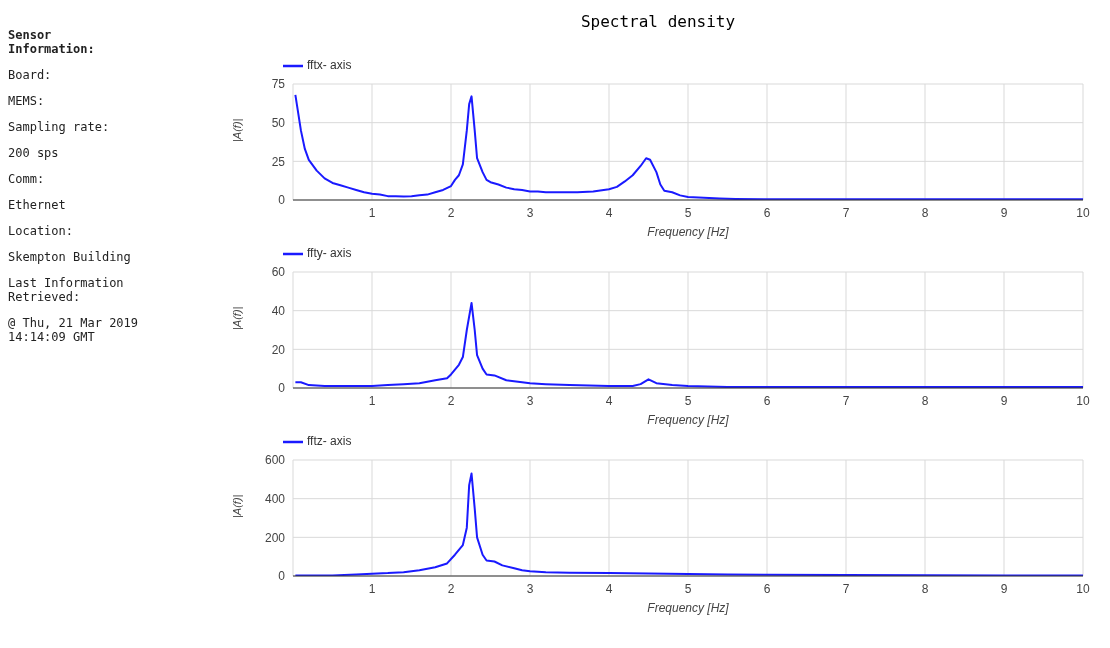  I want to click on legend-label: ffty- axis, so click(329, 253).